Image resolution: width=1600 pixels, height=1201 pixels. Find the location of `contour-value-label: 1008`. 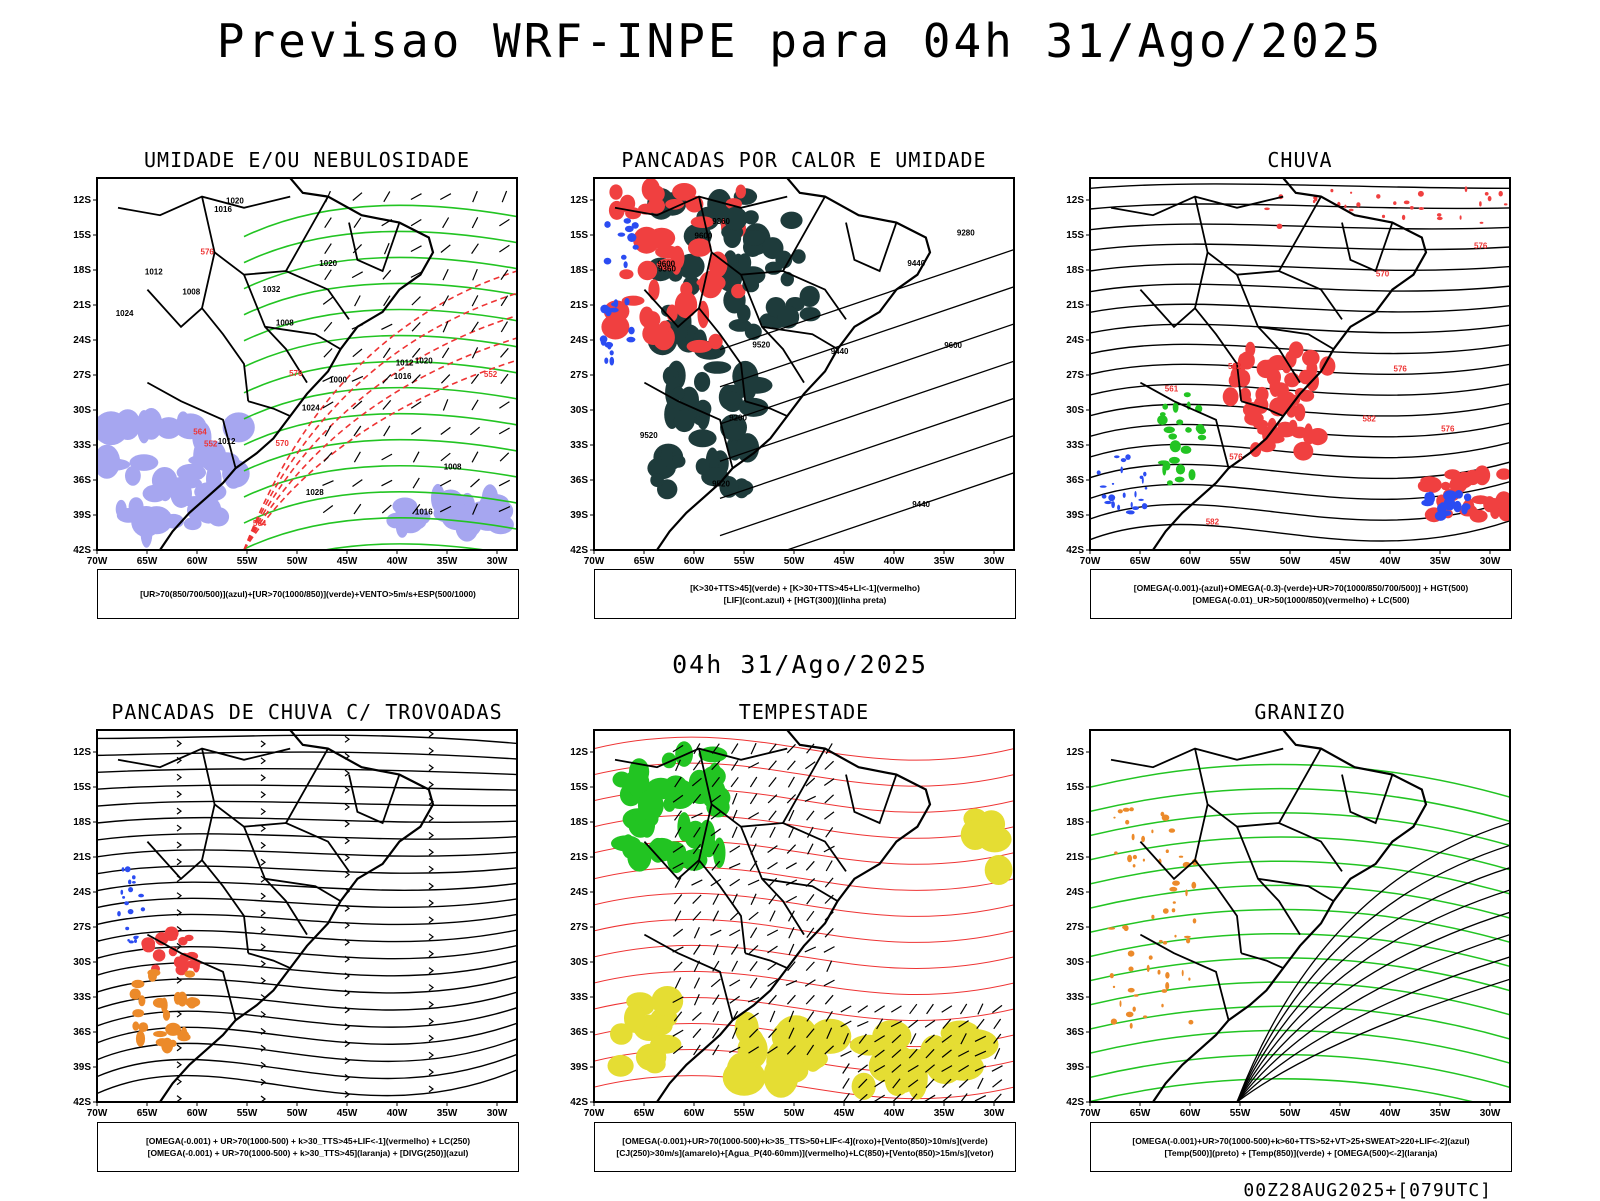

contour-value-label: 1008 is located at coordinates (285, 323).